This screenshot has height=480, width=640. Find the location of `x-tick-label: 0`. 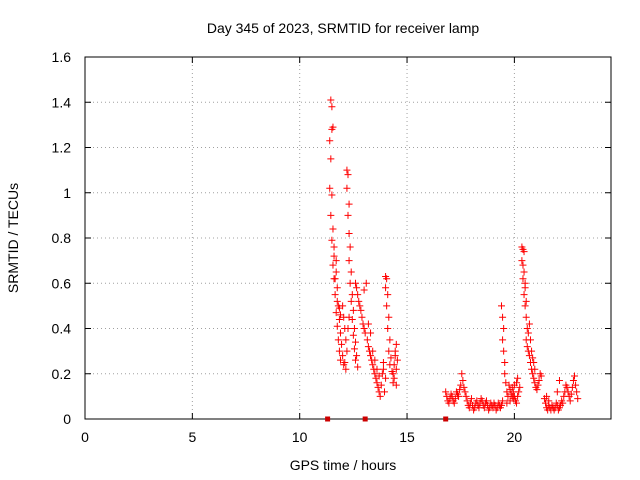

x-tick-label: 0 is located at coordinates (85, 437).